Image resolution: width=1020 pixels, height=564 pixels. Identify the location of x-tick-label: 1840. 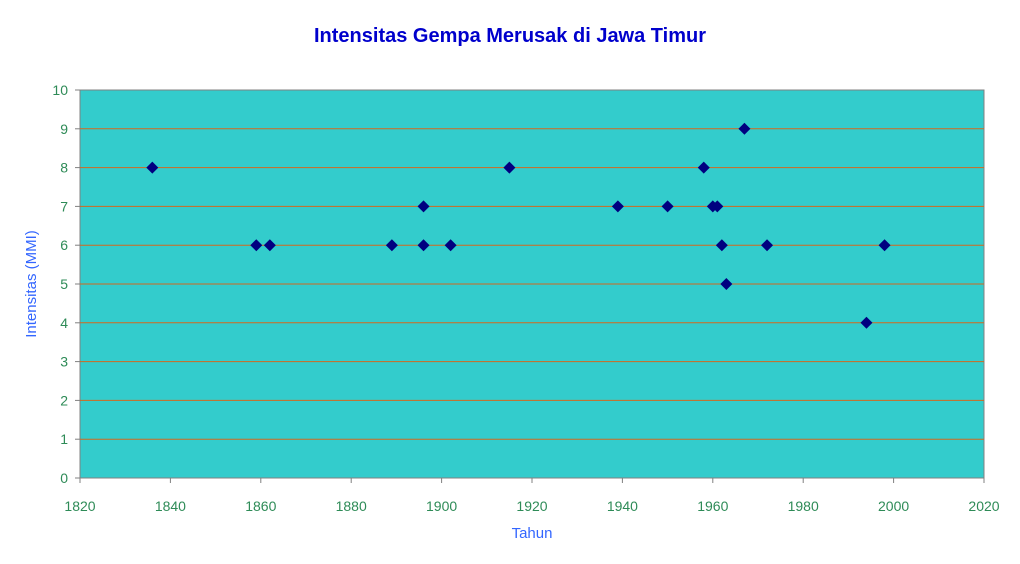
(170, 506).